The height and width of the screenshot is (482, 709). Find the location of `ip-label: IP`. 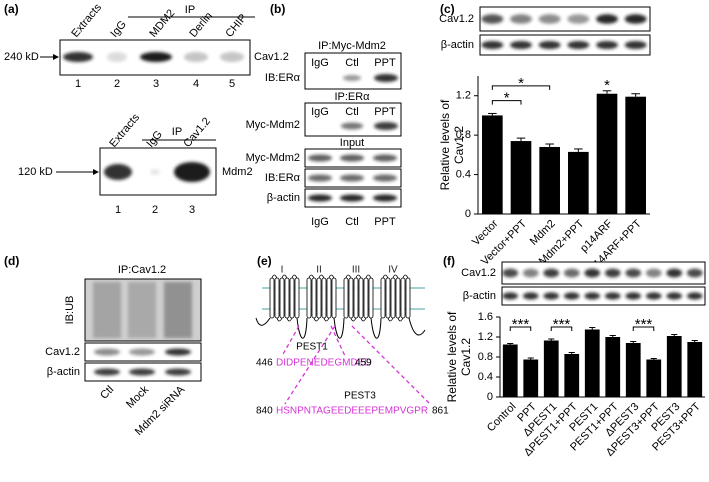

ip-label: IP is located at coordinates (177, 132).